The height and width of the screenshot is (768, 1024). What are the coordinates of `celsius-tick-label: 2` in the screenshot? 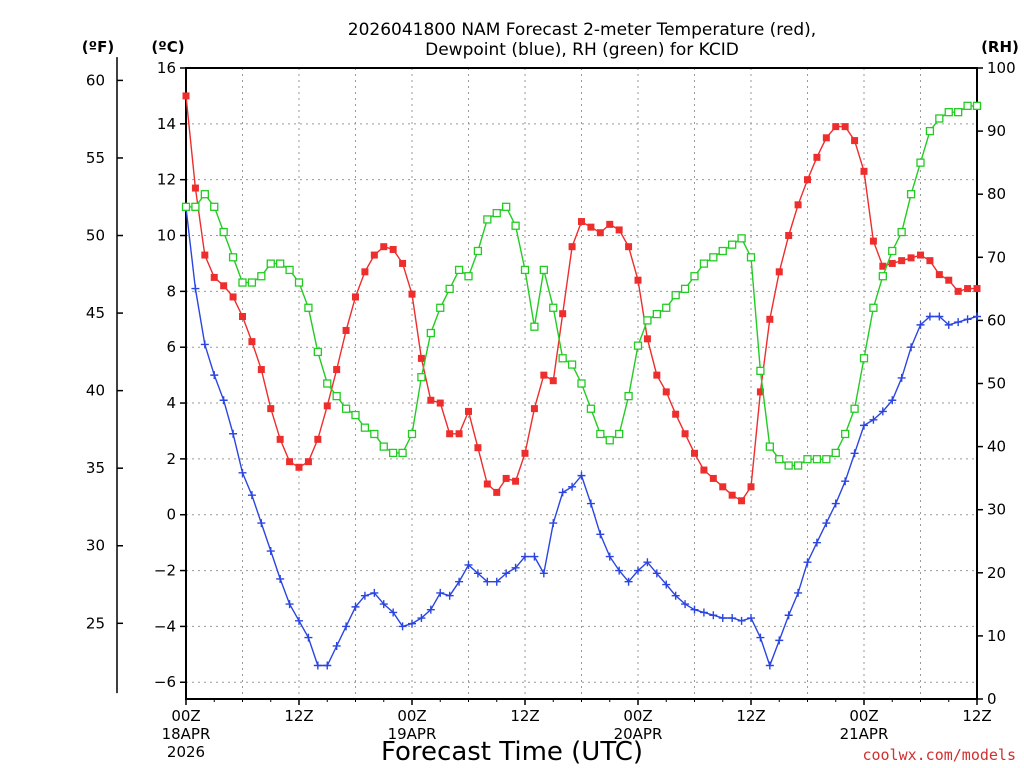 It's located at (171, 459).